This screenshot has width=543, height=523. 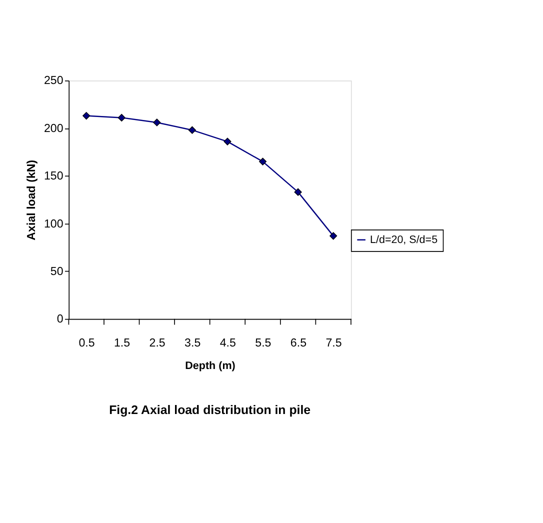 What do you see at coordinates (60, 320) in the screenshot?
I see `y-tick-label: 0` at bounding box center [60, 320].